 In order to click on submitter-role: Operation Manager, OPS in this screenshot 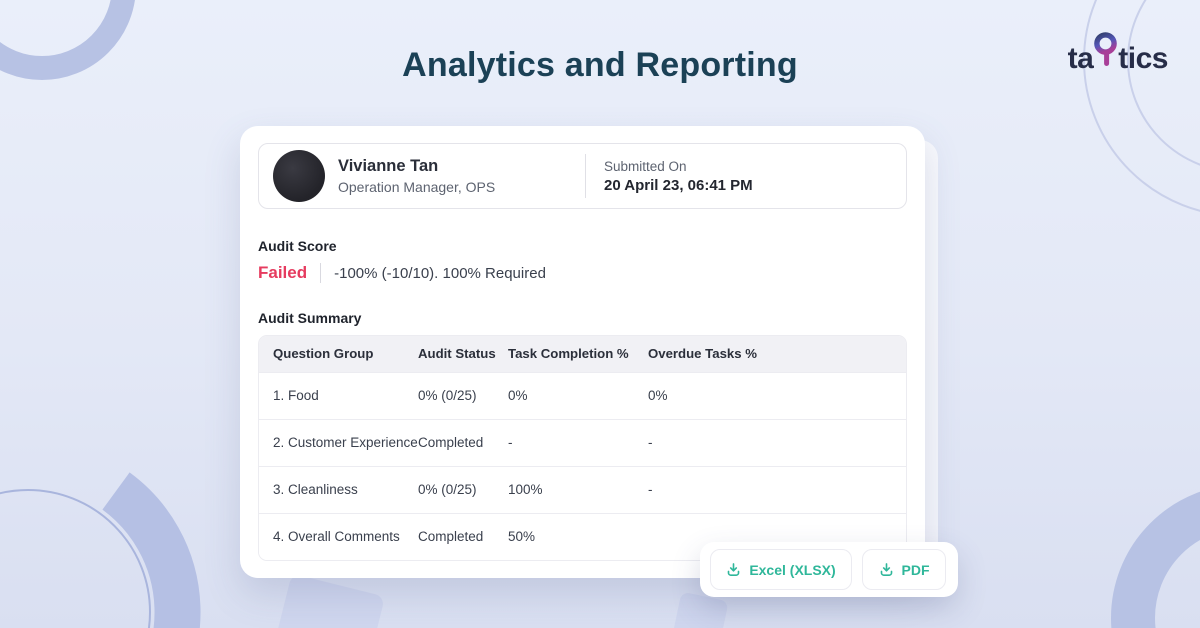, I will do `click(417, 187)`.